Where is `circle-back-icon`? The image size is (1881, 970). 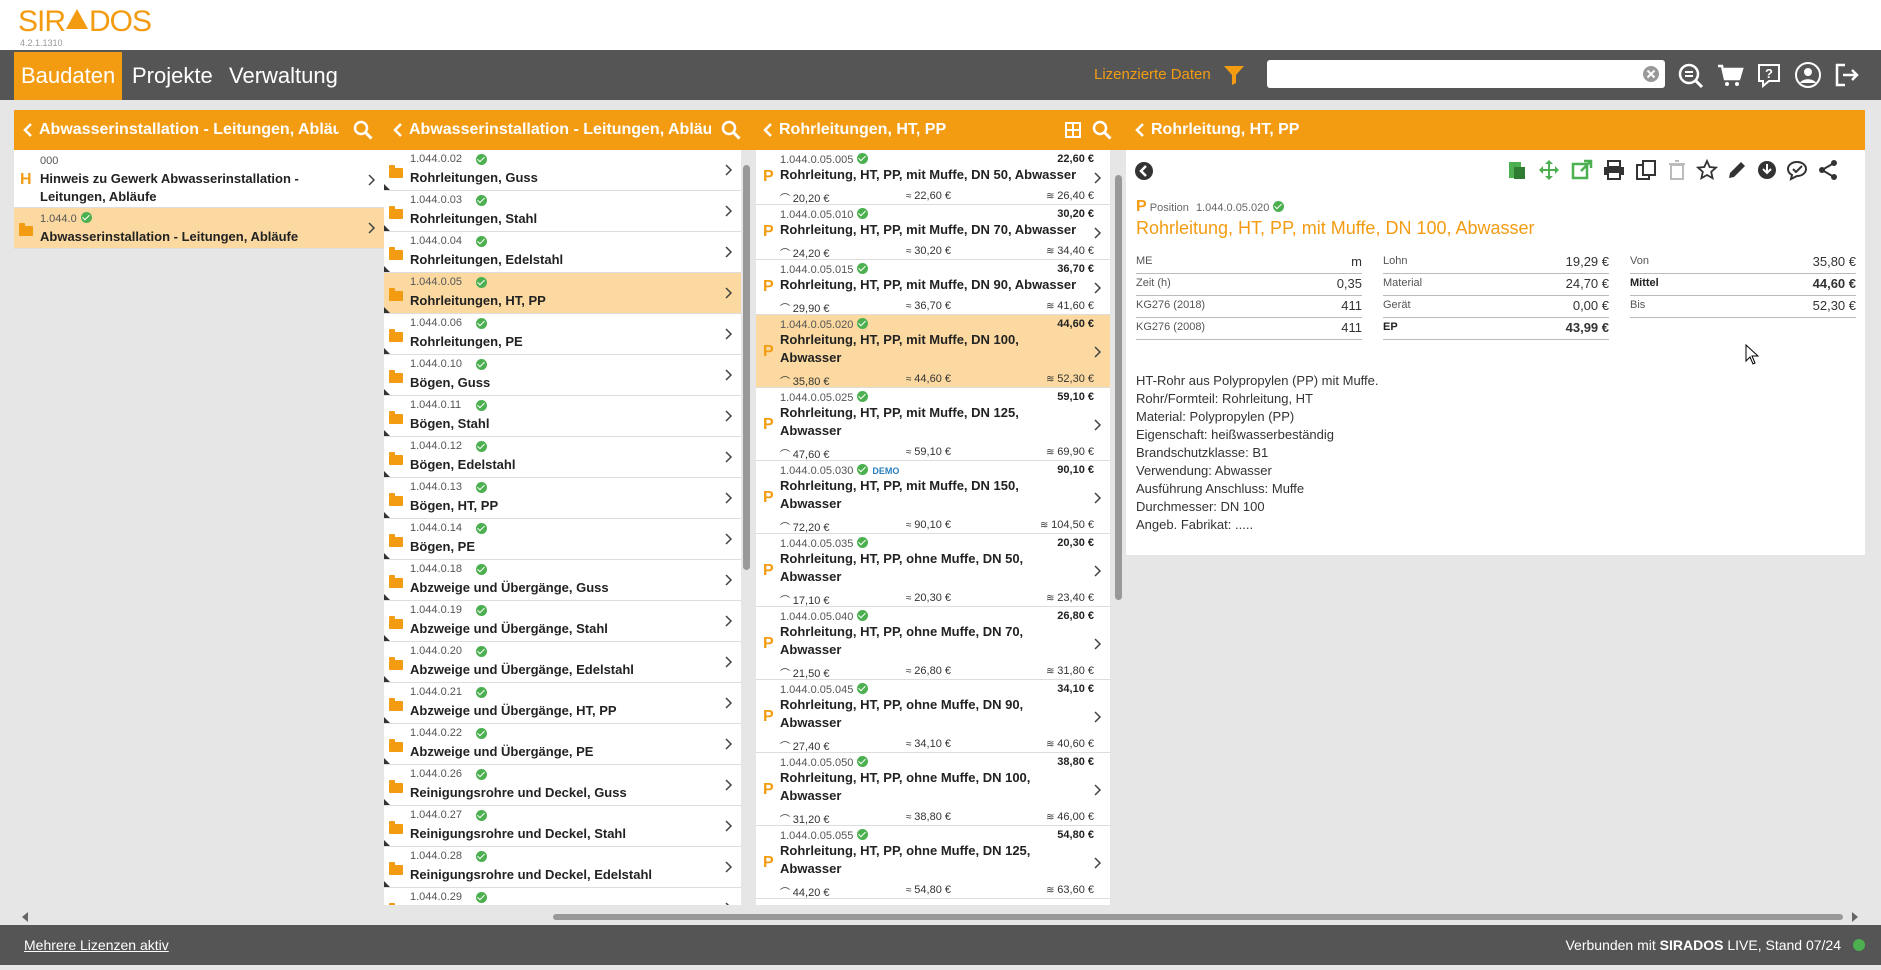 circle-back-icon is located at coordinates (1144, 171).